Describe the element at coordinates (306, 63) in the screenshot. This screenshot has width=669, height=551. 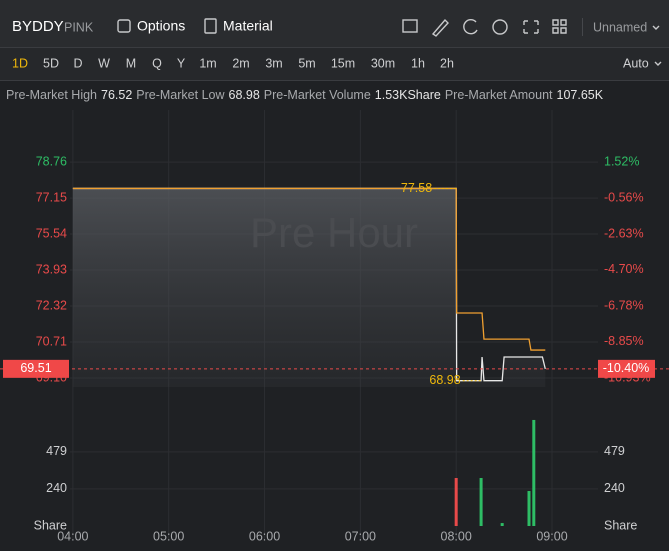
I see `period-button: 5m` at that location.